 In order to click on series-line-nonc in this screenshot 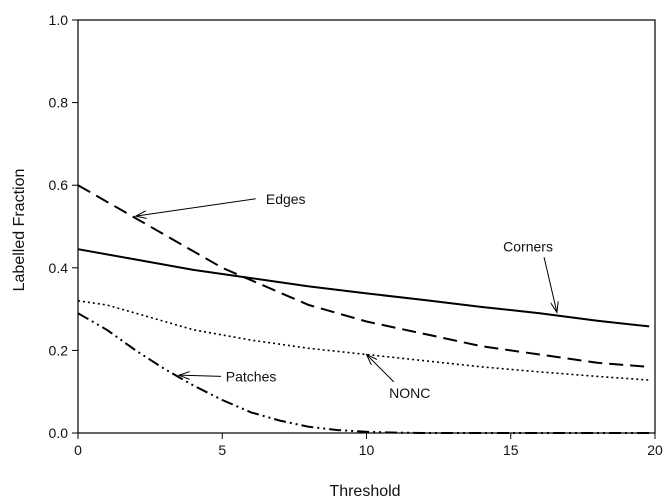, I will do `click(363, 340)`.